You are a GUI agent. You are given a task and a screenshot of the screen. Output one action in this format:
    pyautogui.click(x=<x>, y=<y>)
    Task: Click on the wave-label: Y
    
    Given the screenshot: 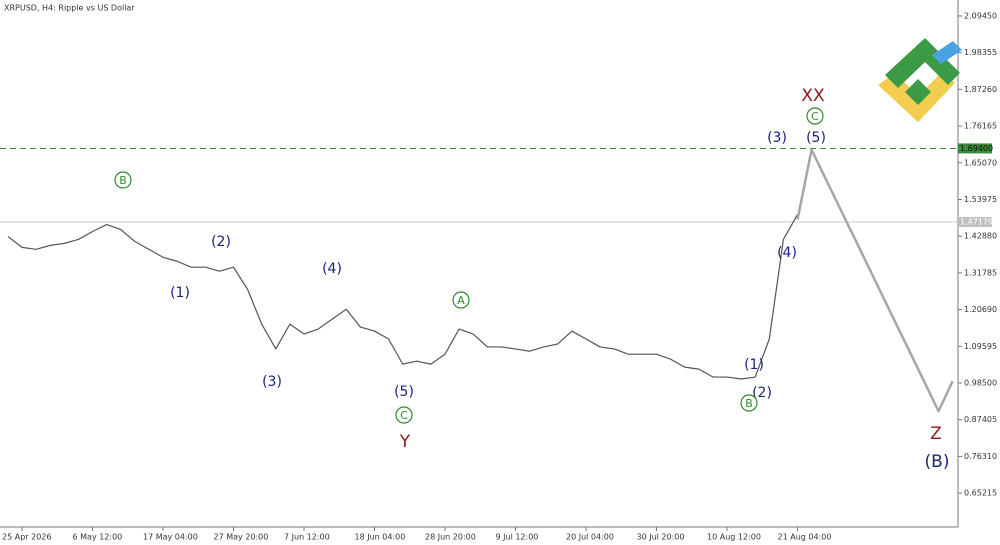 What is the action you would take?
    pyautogui.click(x=405, y=442)
    